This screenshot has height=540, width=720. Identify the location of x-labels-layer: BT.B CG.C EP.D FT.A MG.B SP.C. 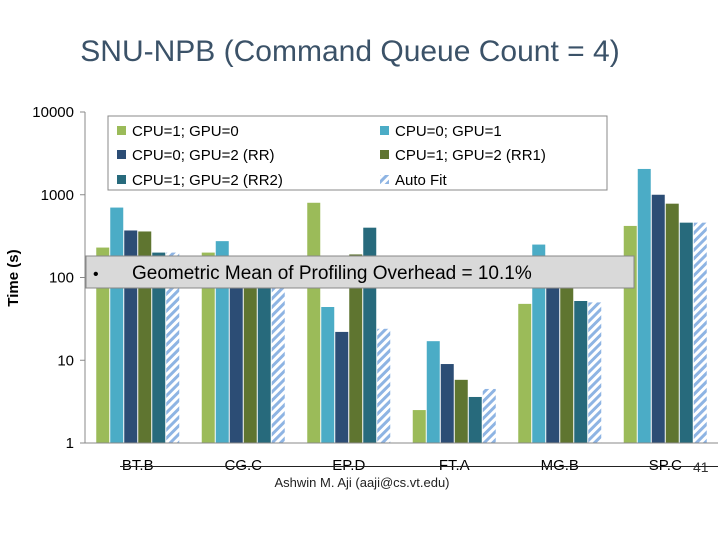
(402, 463).